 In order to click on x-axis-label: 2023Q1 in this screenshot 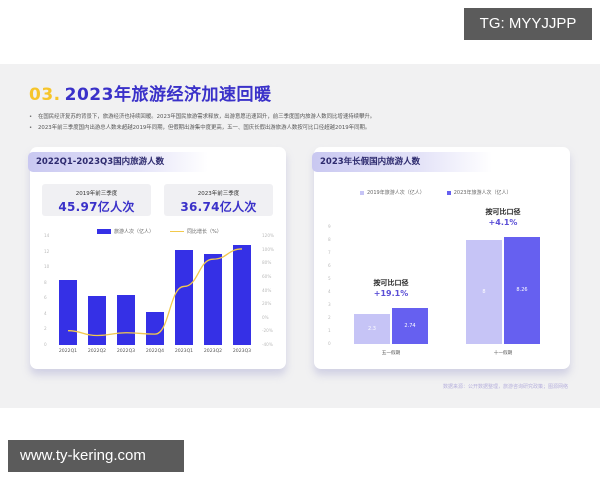, I will do `click(184, 351)`.